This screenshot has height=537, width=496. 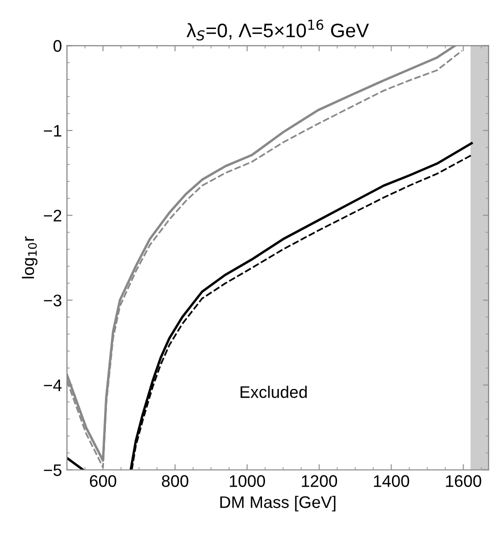 I want to click on y-tick-label: −1, so click(x=53, y=131).